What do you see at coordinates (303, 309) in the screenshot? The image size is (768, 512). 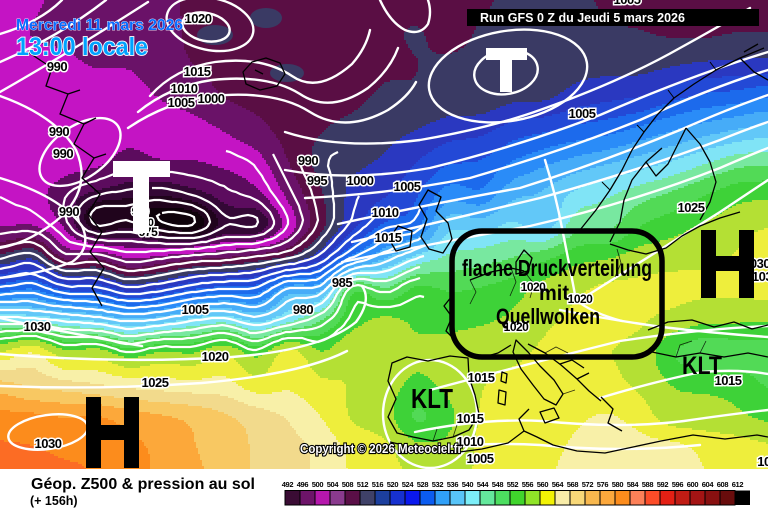 I see `svg-text: 980` at bounding box center [303, 309].